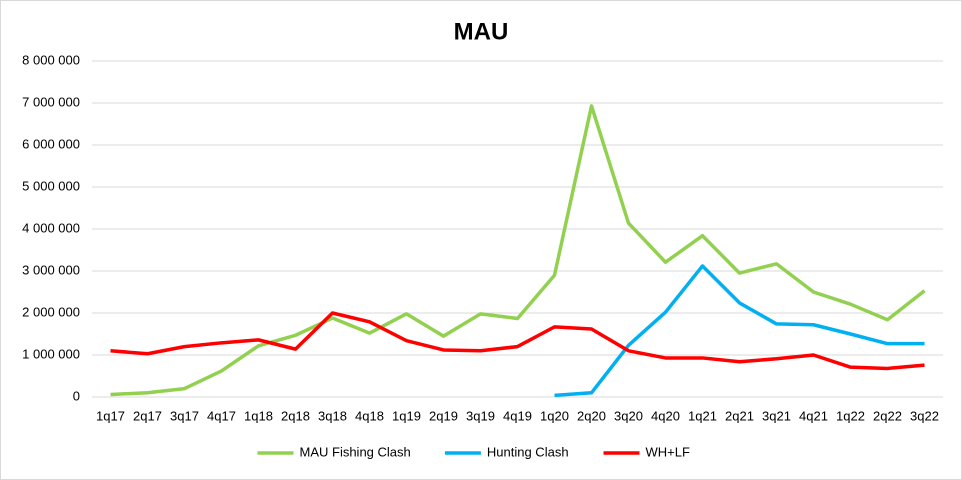 Image resolution: width=962 pixels, height=480 pixels. I want to click on y-tick-label: 7 000 000, so click(51, 101).